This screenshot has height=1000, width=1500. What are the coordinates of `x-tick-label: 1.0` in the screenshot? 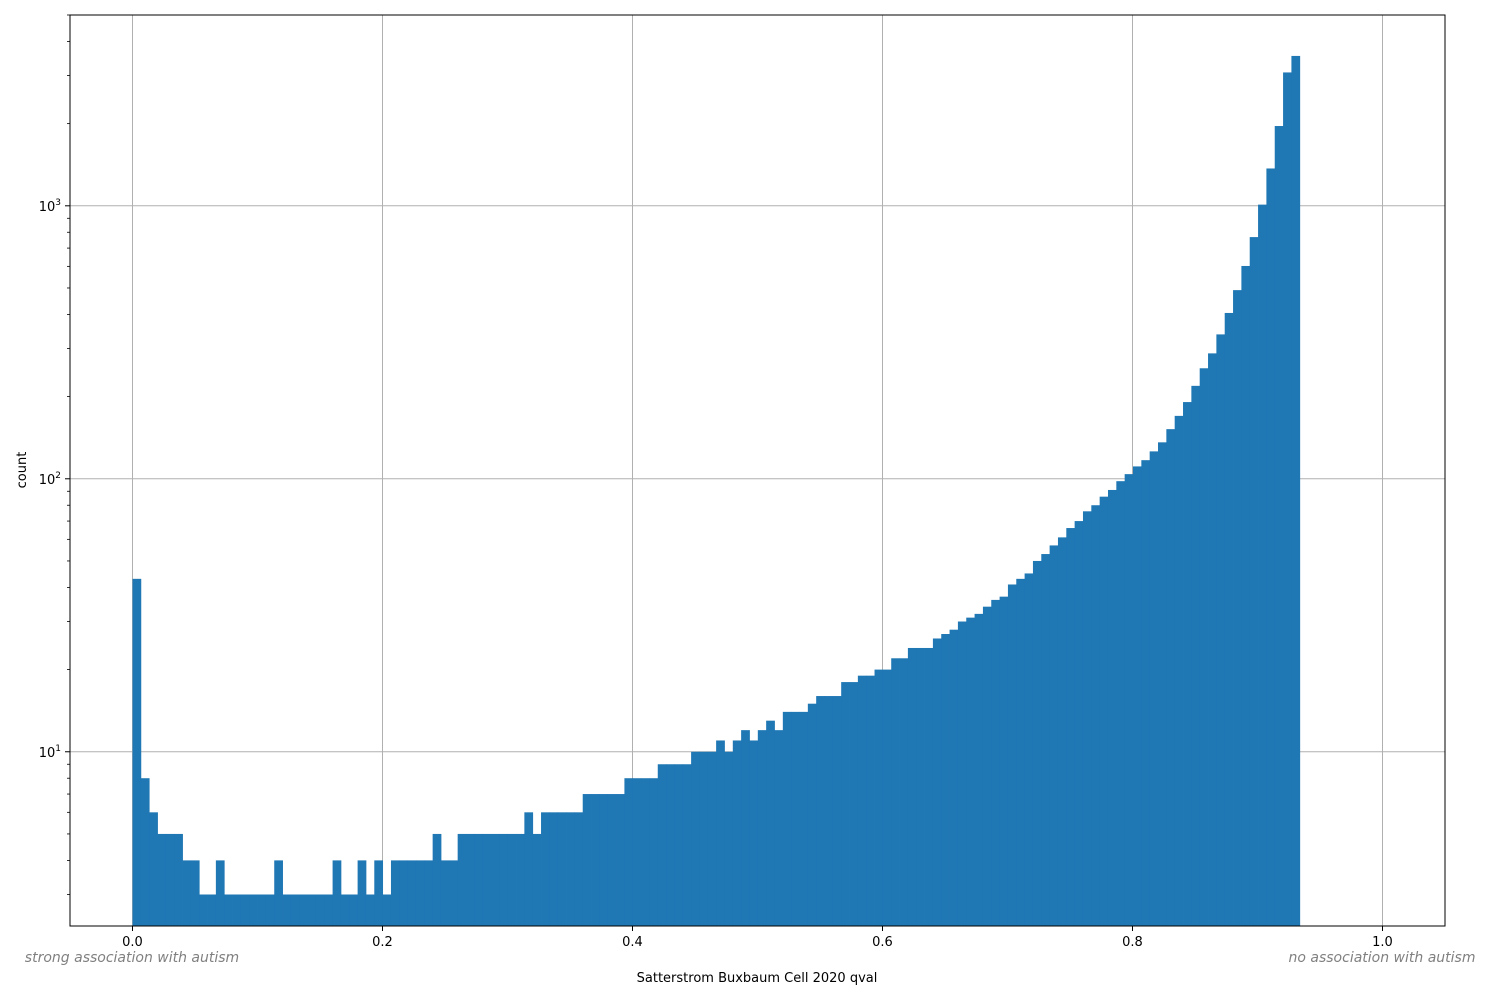 It's located at (1382, 942).